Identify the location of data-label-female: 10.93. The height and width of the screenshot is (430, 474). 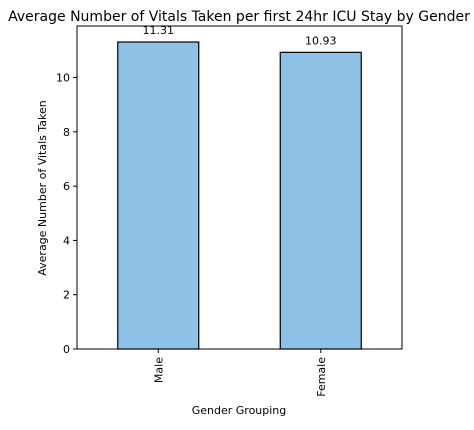
(321, 40).